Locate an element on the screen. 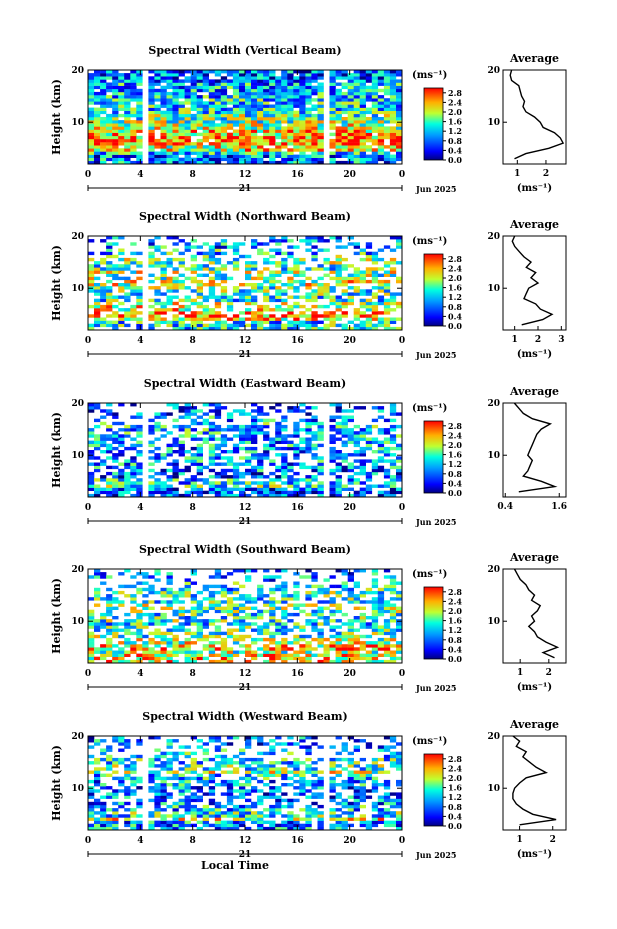 The height and width of the screenshot is (929, 617). colorbar-unit: (ms⁻¹) is located at coordinates (429, 75).